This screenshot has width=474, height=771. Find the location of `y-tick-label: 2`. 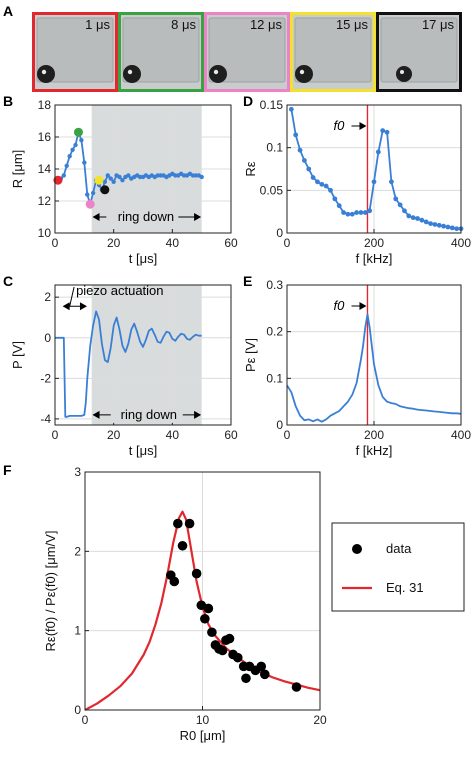

y-tick-label: 2 is located at coordinates (77, 551).